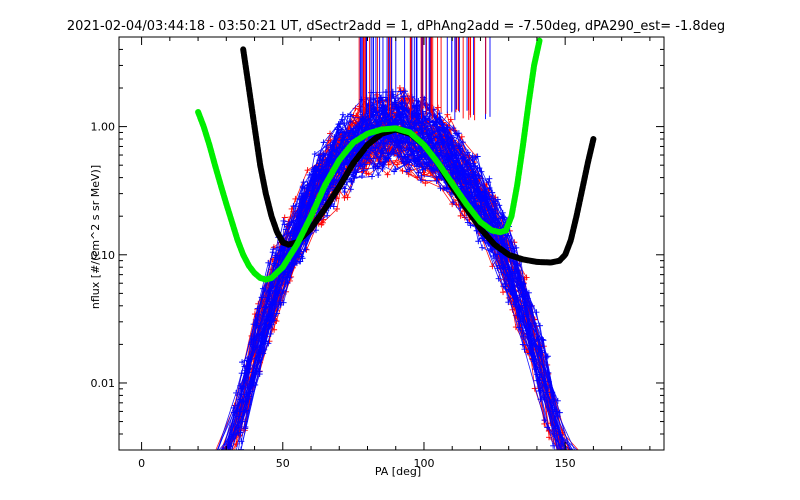 This screenshot has height=500, width=800. What do you see at coordinates (398, 471) in the screenshot?
I see `x-axis-label: PA [deg]` at bounding box center [398, 471].